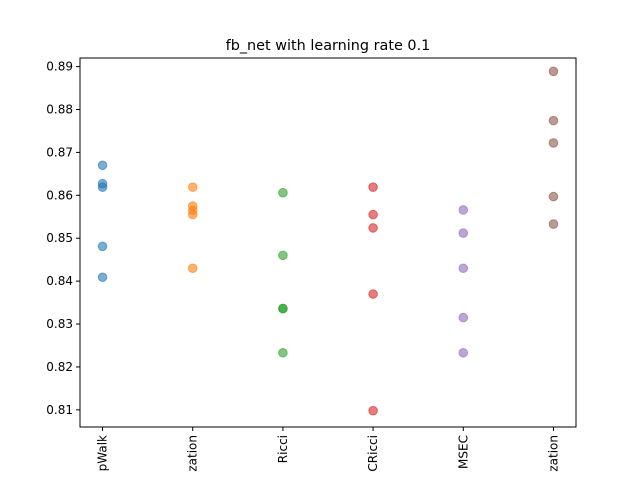 This screenshot has width=640, height=480. Describe the element at coordinates (103, 453) in the screenshot. I see `x-tick-label: pWalk` at that location.